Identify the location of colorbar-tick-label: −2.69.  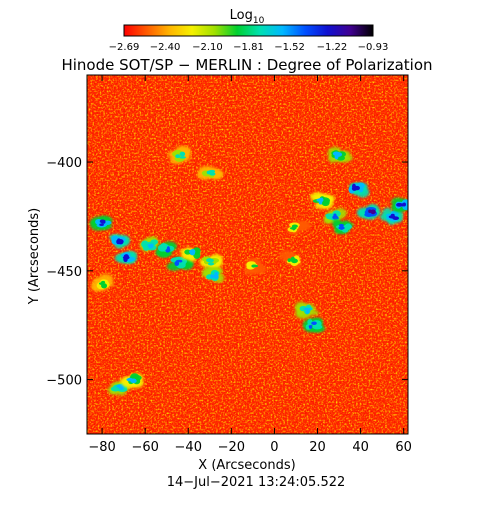
(124, 47).